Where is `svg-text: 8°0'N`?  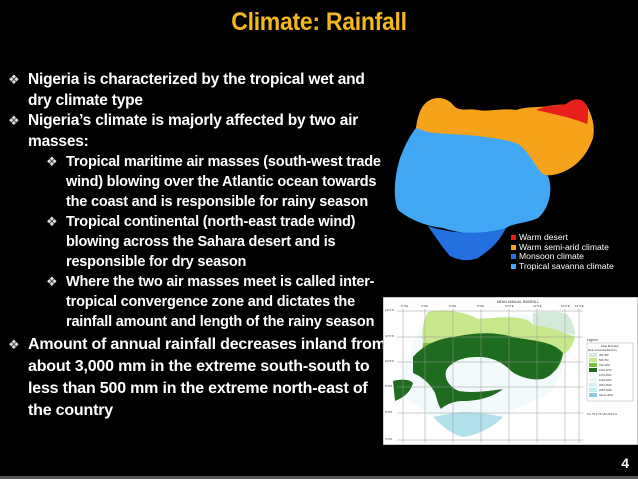 svg-text: 8°0'N is located at coordinates (388, 386).